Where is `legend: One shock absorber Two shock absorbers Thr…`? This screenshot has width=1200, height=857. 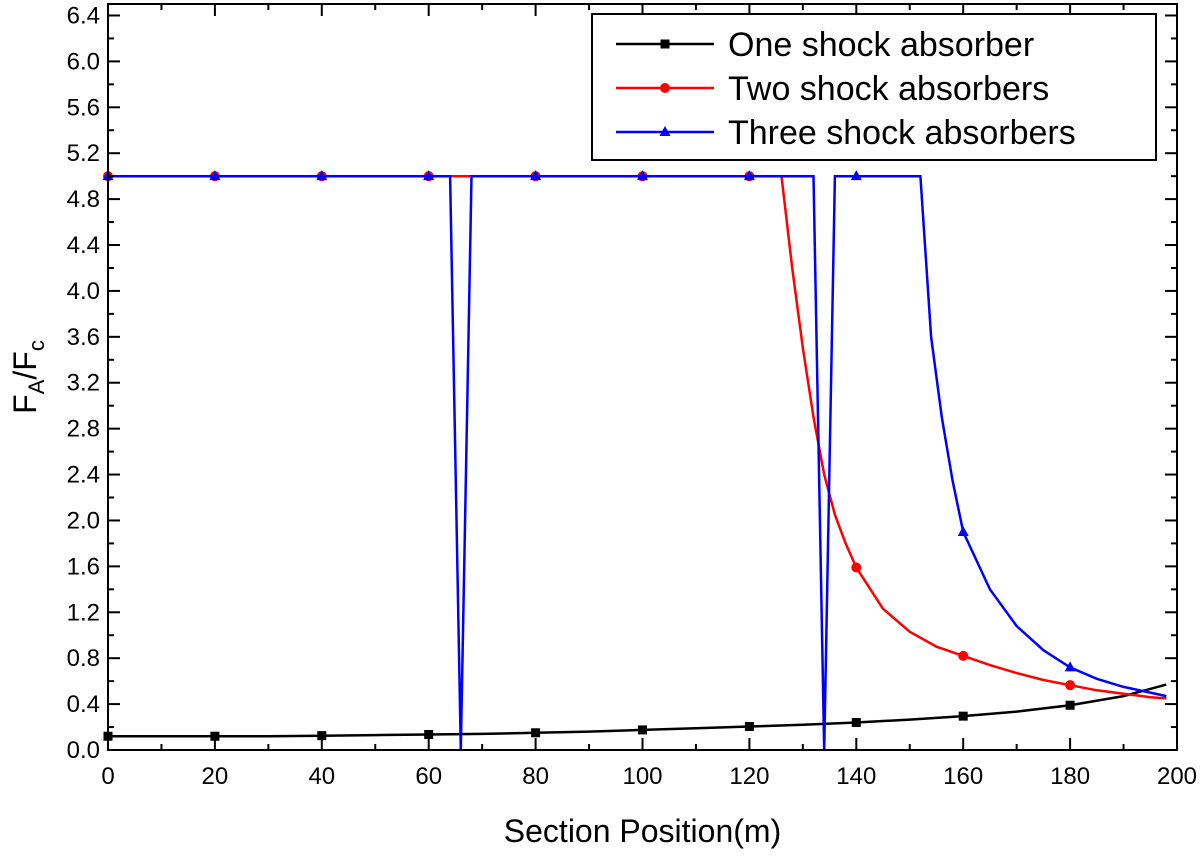
legend: One shock absorber Two shock absorbers Thr… is located at coordinates (874, 87).